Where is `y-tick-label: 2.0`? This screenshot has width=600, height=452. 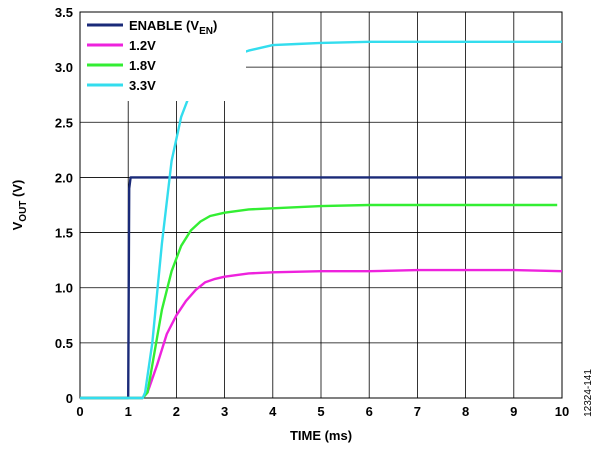
y-tick-label: 2.0 is located at coordinates (64, 177).